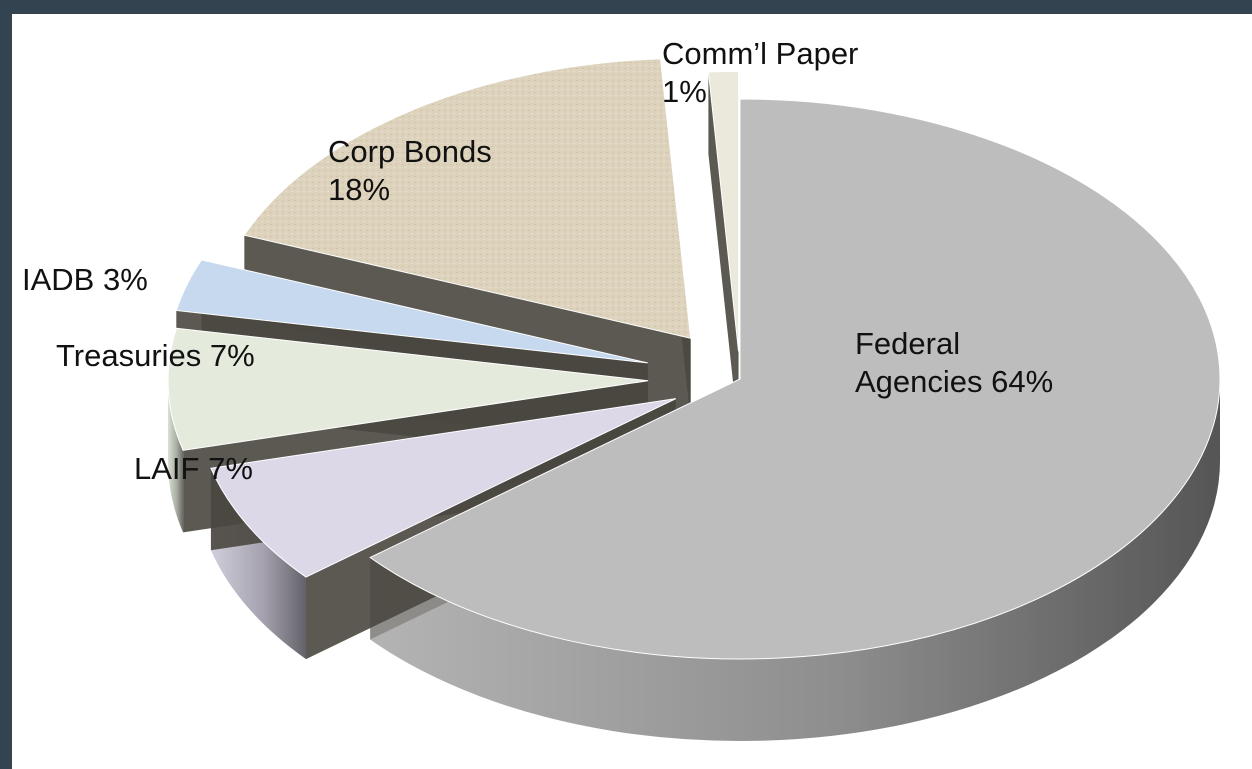 The width and height of the screenshot is (1252, 769). Describe the element at coordinates (155, 355) in the screenshot. I see `slice-label-treasuries: Treasuries 7%` at that location.